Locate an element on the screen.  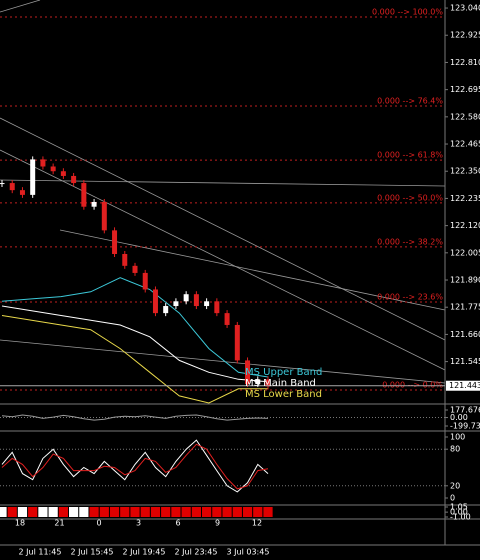
y-tick-label: 122.695 is located at coordinates (465, 89).